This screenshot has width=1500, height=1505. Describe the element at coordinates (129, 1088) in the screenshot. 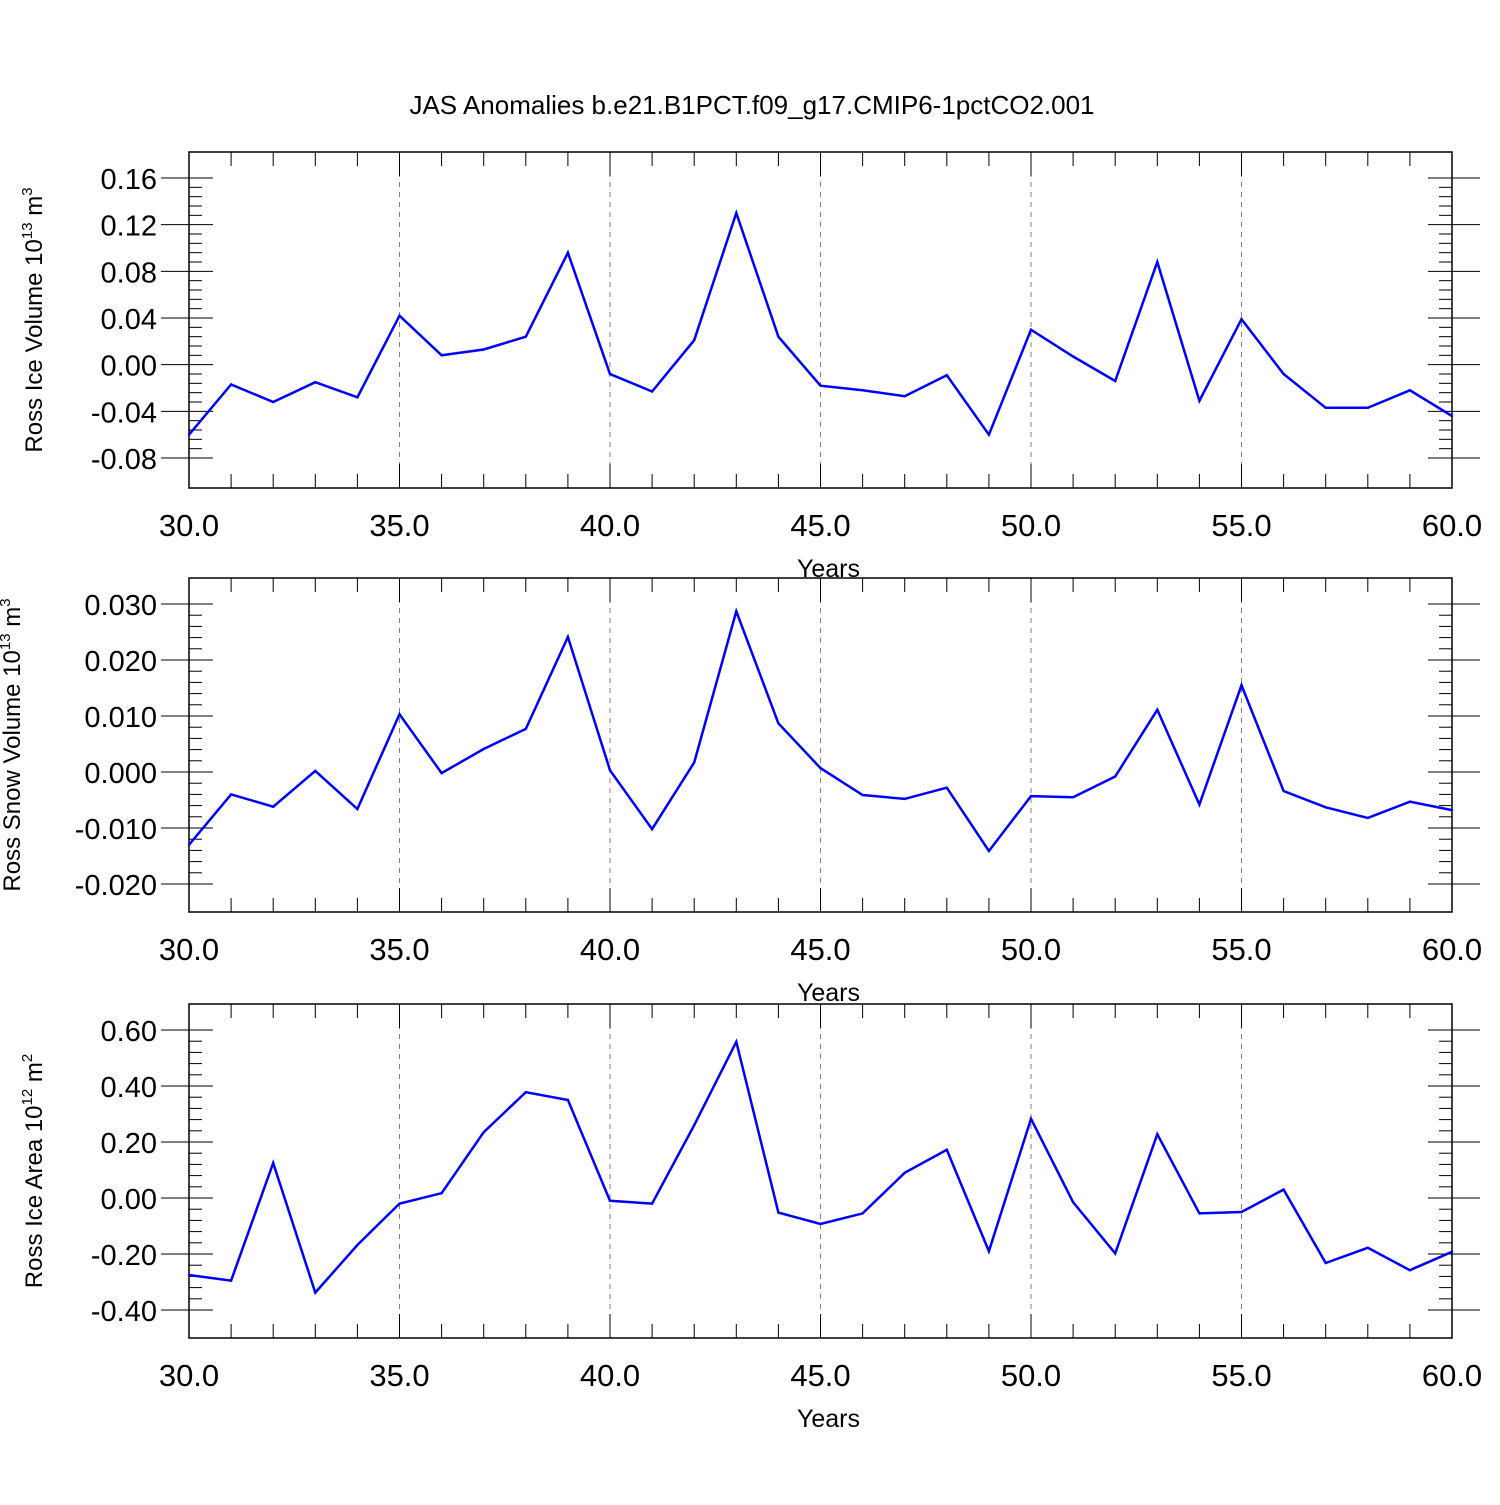

I see `y-tick-label: 0.40` at that location.